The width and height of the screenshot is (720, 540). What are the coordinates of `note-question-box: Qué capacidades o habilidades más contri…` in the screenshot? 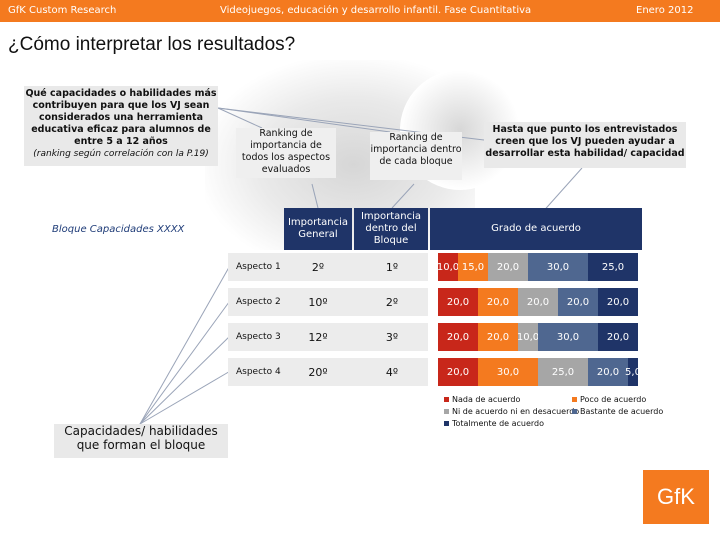 It's located at (121, 126).